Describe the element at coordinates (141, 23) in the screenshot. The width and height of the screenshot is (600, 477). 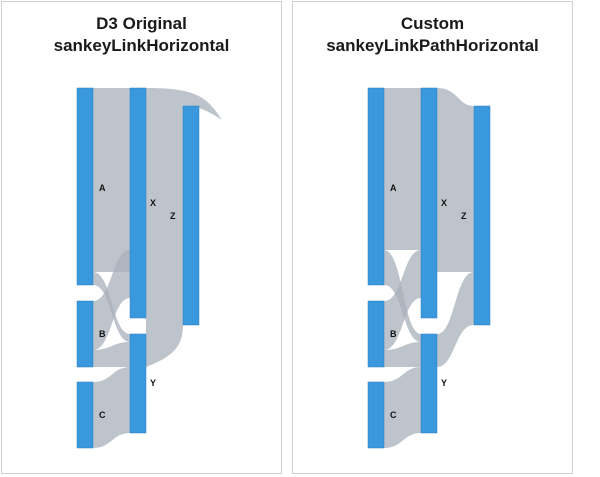
I see `panel-title-line1: D3 Original` at that location.